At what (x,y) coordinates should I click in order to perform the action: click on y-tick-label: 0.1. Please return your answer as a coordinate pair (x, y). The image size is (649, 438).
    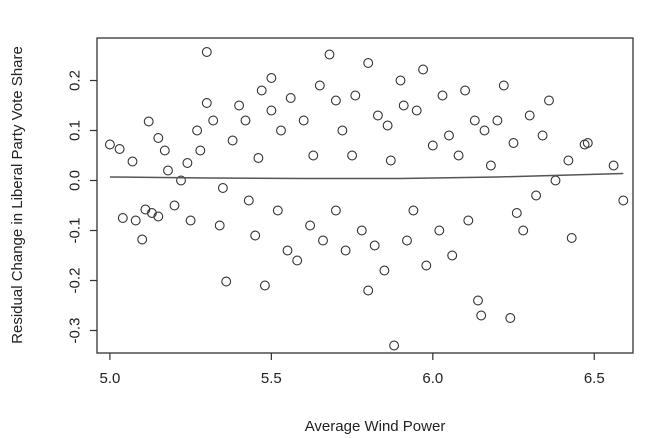
    Looking at the image, I should click on (75, 130).